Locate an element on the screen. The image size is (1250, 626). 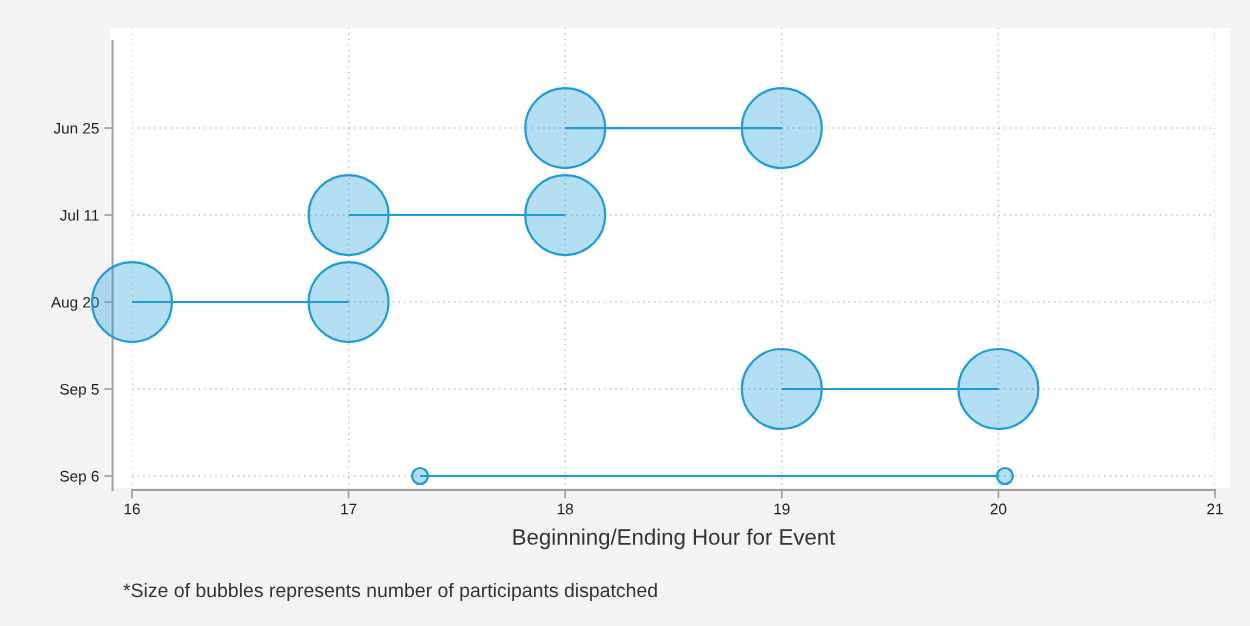
x-tick-label: 20 is located at coordinates (998, 509).